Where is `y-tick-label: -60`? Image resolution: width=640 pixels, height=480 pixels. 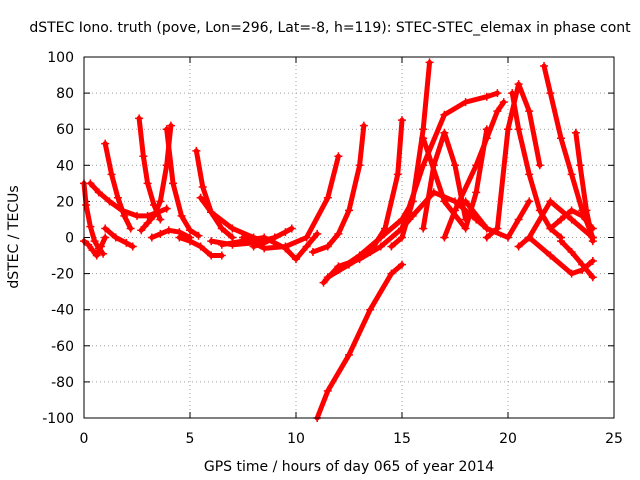 y-tick-label: -60 is located at coordinates (62, 347).